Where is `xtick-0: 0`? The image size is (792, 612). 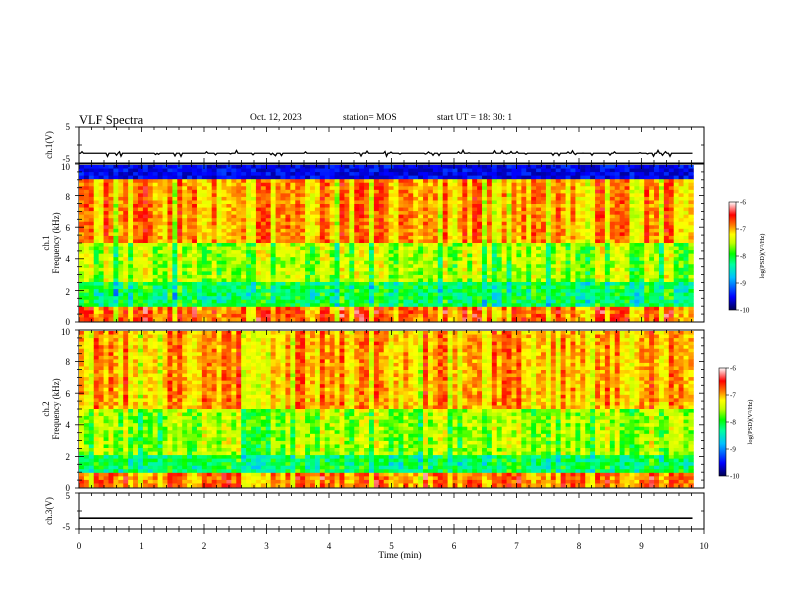 xtick-0: 0 is located at coordinates (79, 546).